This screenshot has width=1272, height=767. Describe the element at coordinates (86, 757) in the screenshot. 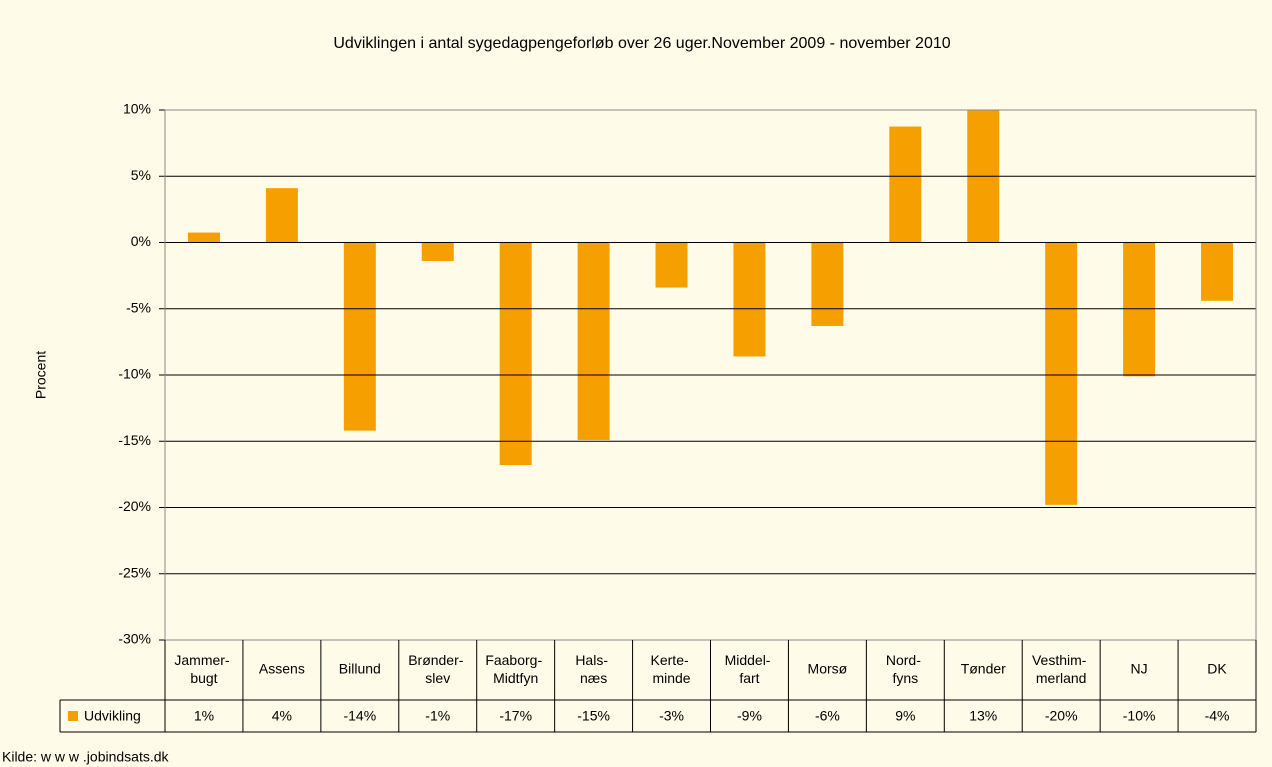

I see `source: Kilde: w w w .jobindsats.dk` at that location.